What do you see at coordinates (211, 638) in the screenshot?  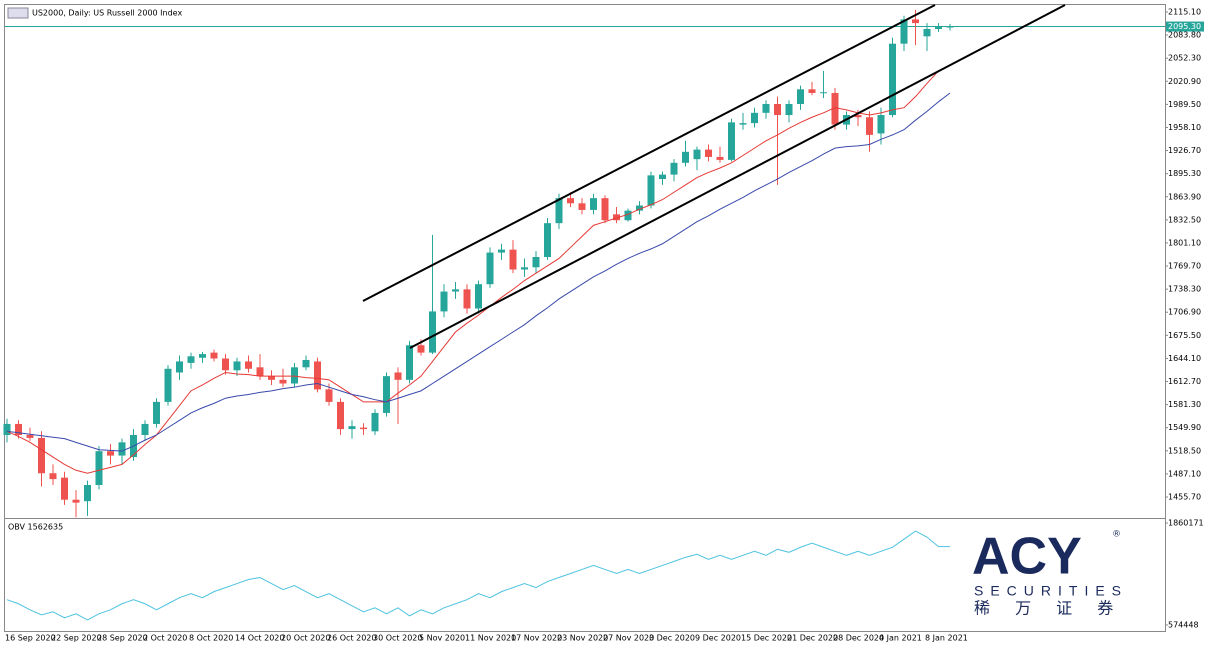 I see `x-tick-label: 8 Oct 2020` at bounding box center [211, 638].